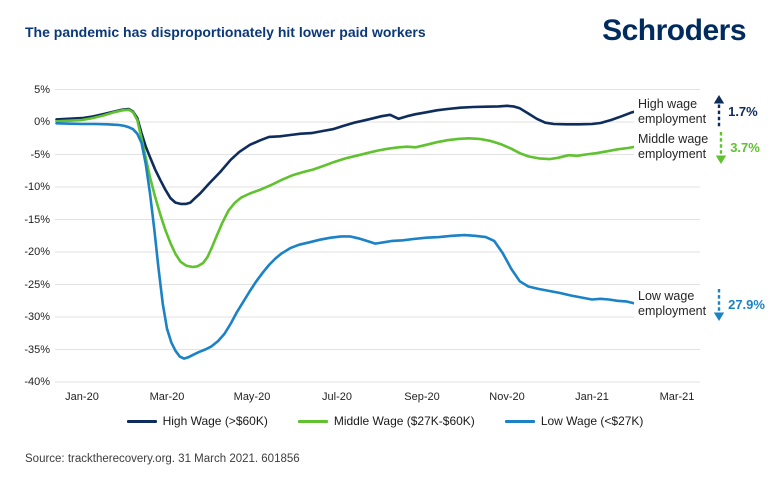 The image size is (770, 488). I want to click on x-axis-tick-label: May-20, so click(252, 397).